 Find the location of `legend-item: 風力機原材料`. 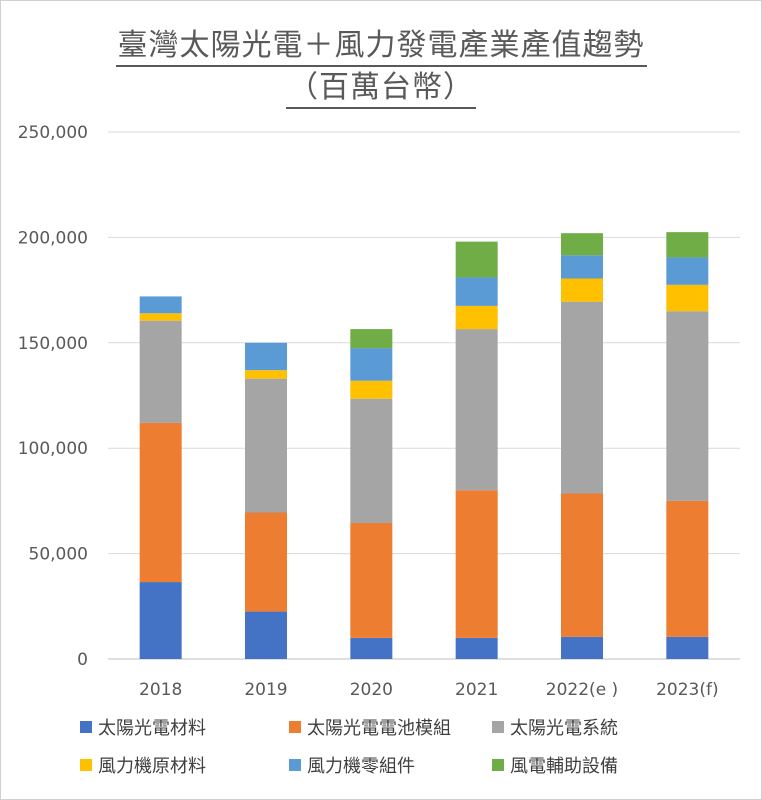

legend-item: 風力機原材料 is located at coordinates (143, 765).